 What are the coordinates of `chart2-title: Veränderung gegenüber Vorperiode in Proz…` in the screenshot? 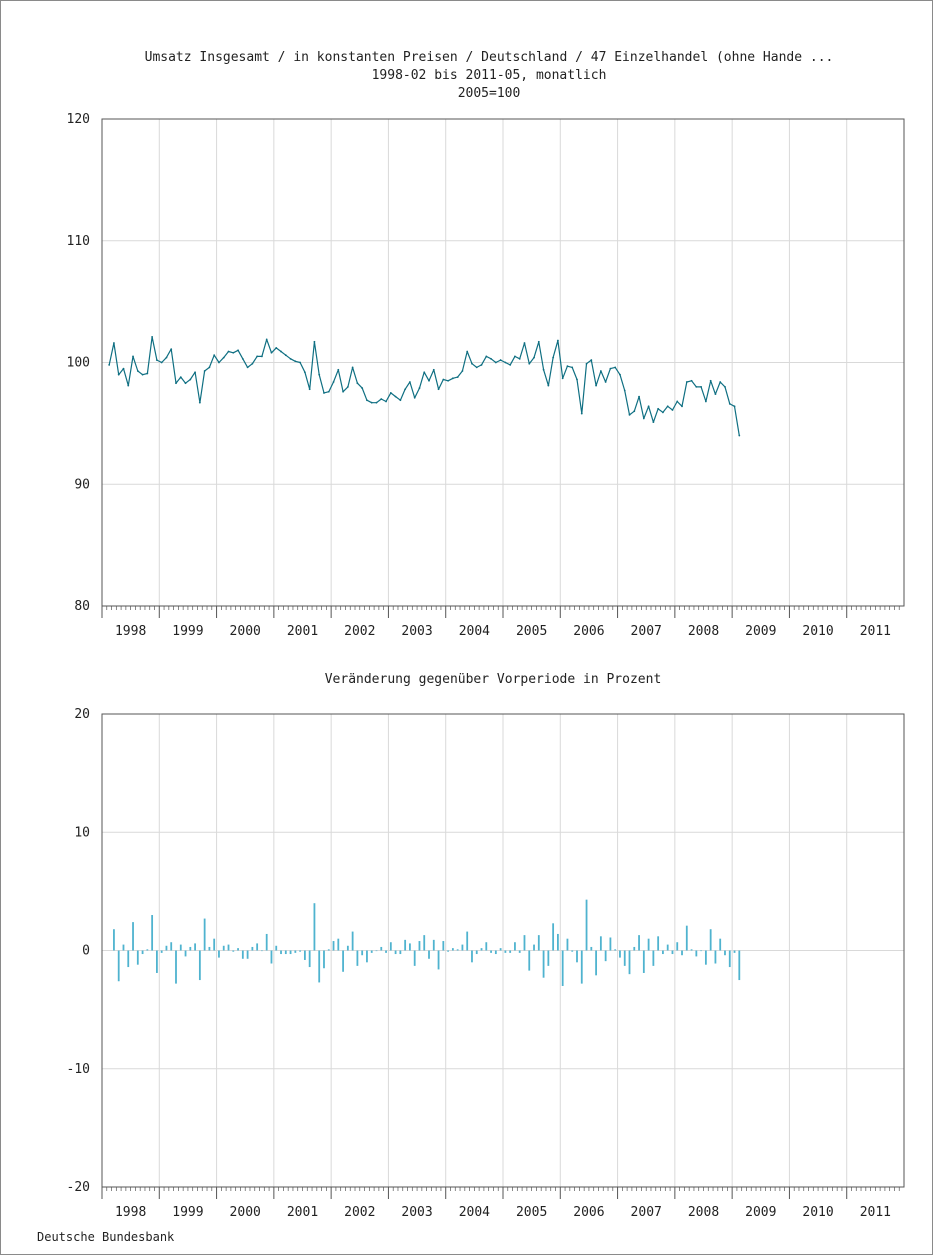 It's located at (493, 679).